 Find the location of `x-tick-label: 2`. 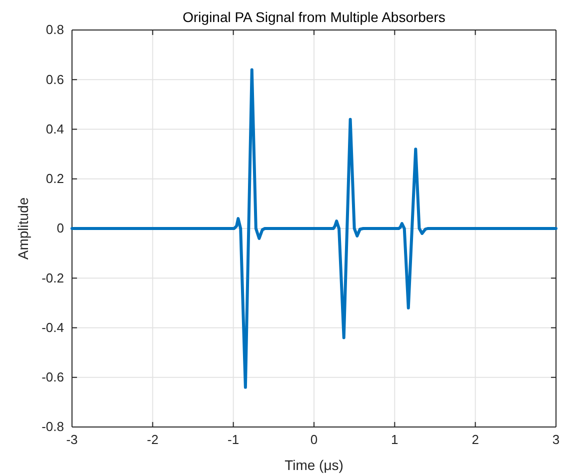

x-tick-label: 2 is located at coordinates (475, 440).